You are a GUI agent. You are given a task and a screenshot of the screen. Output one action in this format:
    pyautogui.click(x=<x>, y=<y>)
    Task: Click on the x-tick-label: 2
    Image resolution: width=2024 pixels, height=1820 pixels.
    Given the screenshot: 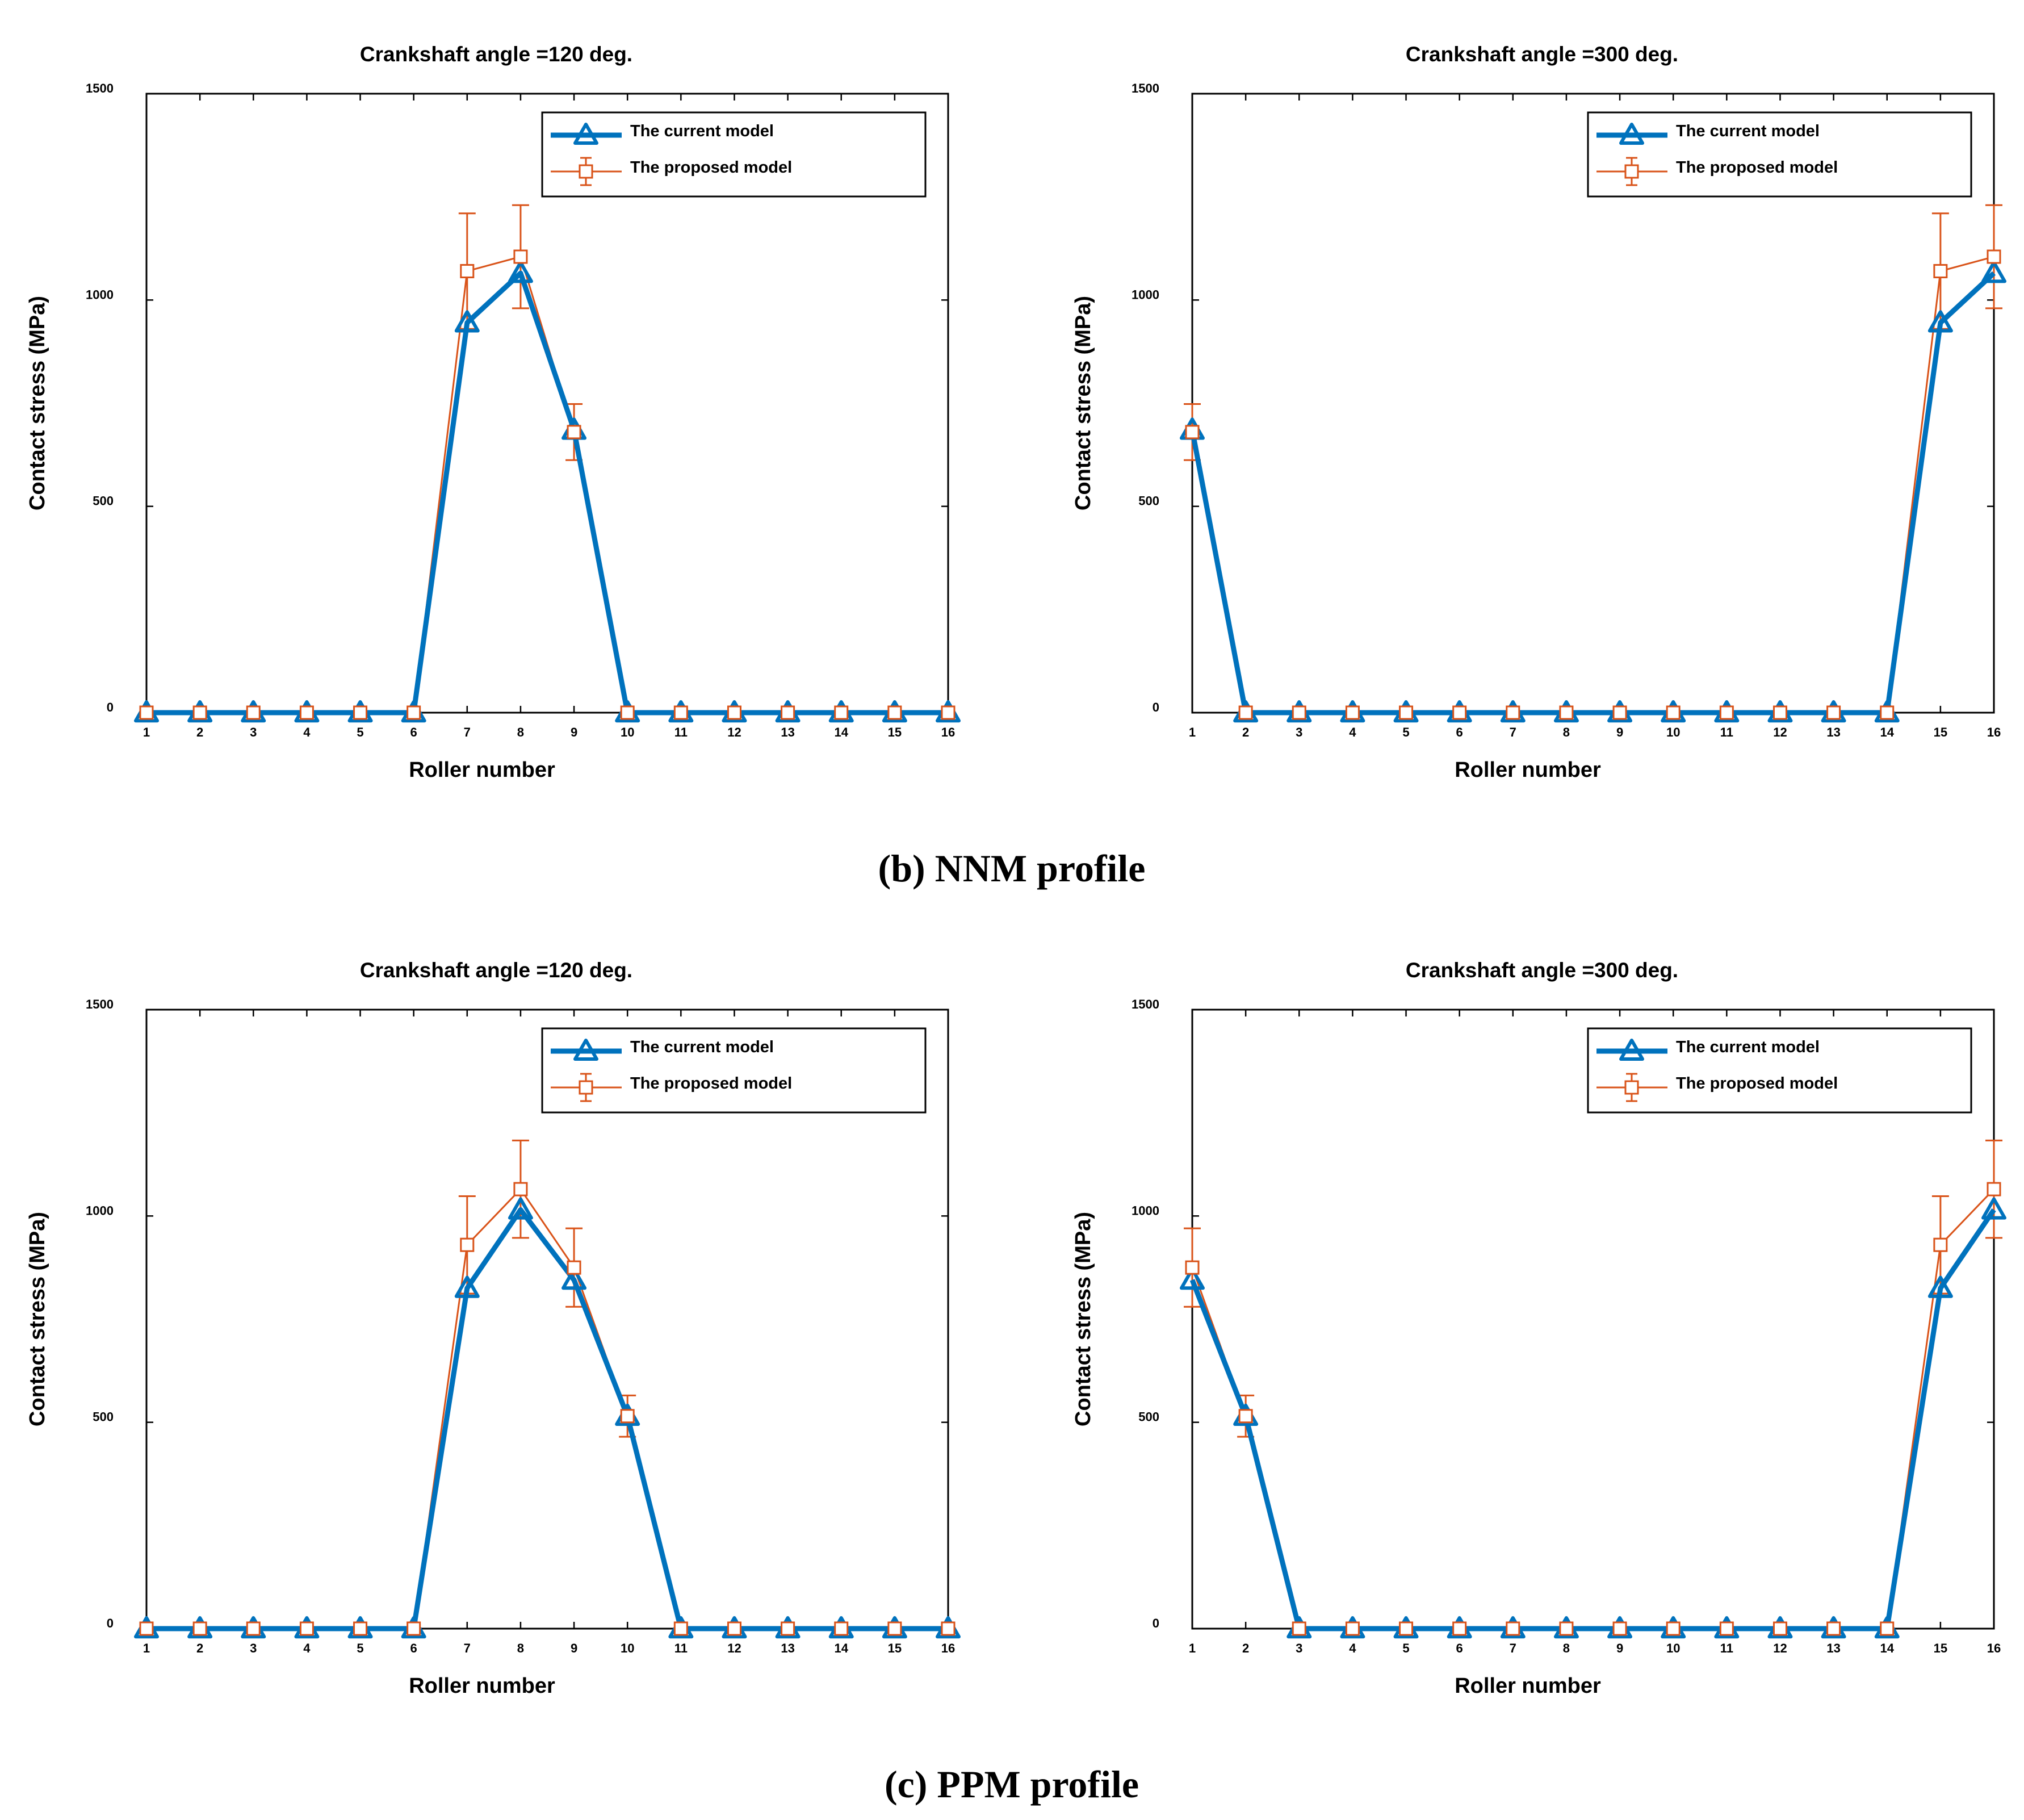 What is the action you would take?
    pyautogui.click(x=1245, y=1648)
    